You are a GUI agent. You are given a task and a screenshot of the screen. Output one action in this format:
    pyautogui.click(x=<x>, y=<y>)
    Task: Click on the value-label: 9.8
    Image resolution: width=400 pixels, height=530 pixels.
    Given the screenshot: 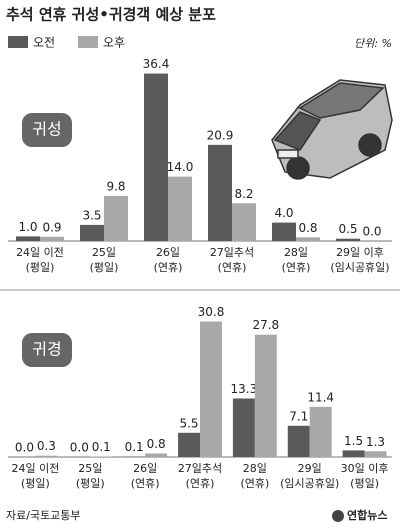 What is the action you would take?
    pyautogui.click(x=115, y=186)
    